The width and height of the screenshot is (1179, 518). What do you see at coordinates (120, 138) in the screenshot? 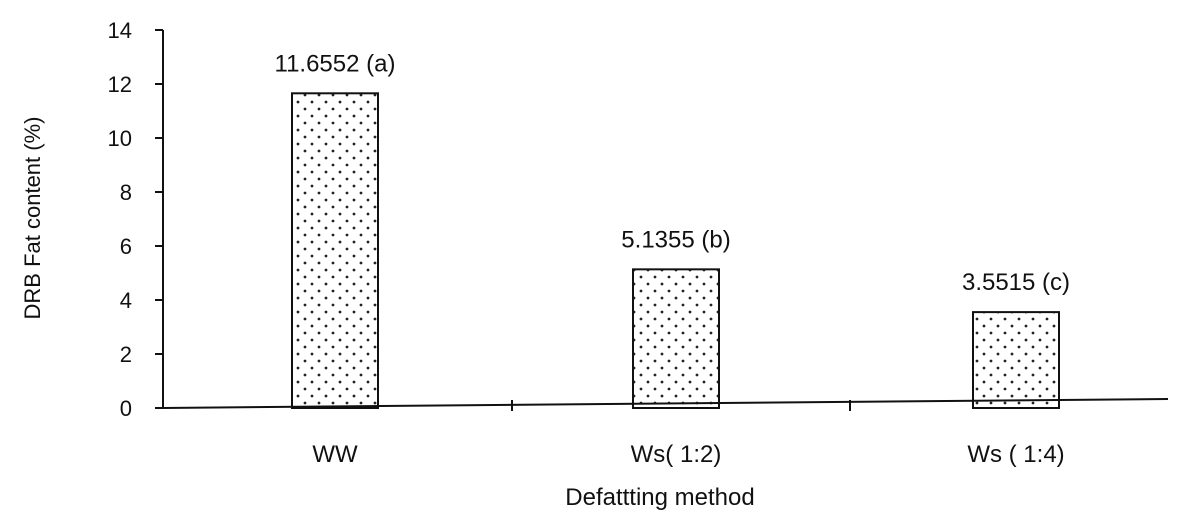
I see `y-tick-label: 10` at bounding box center [120, 138].